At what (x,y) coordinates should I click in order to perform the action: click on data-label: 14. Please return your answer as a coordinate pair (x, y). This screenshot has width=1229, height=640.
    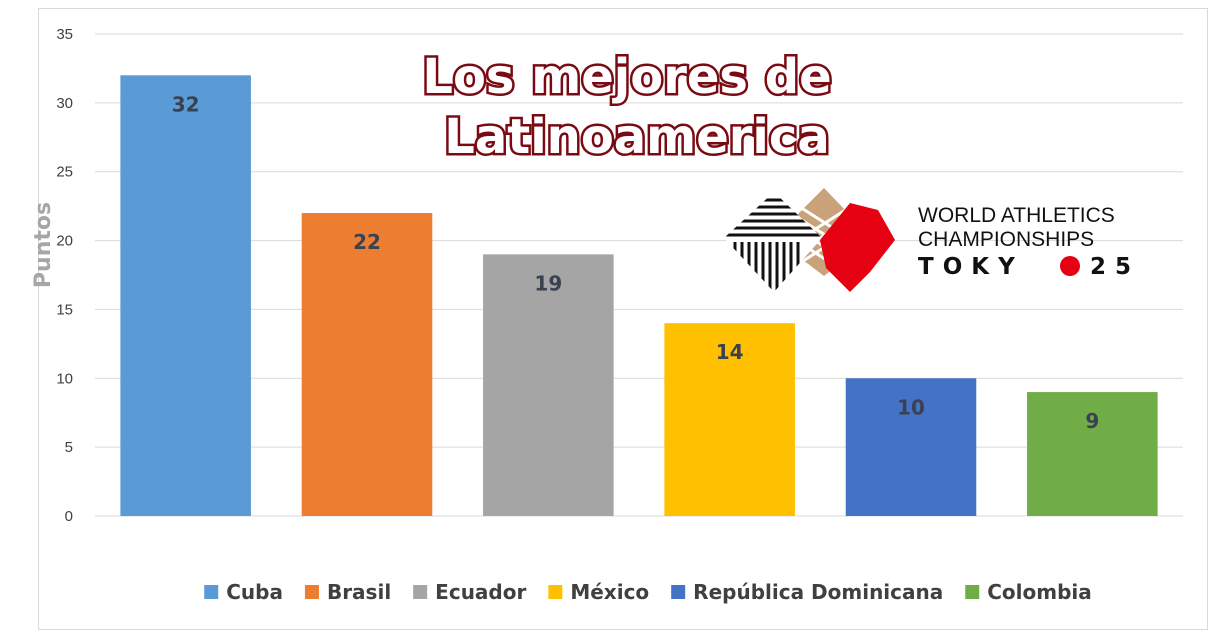
    Looking at the image, I should click on (730, 352).